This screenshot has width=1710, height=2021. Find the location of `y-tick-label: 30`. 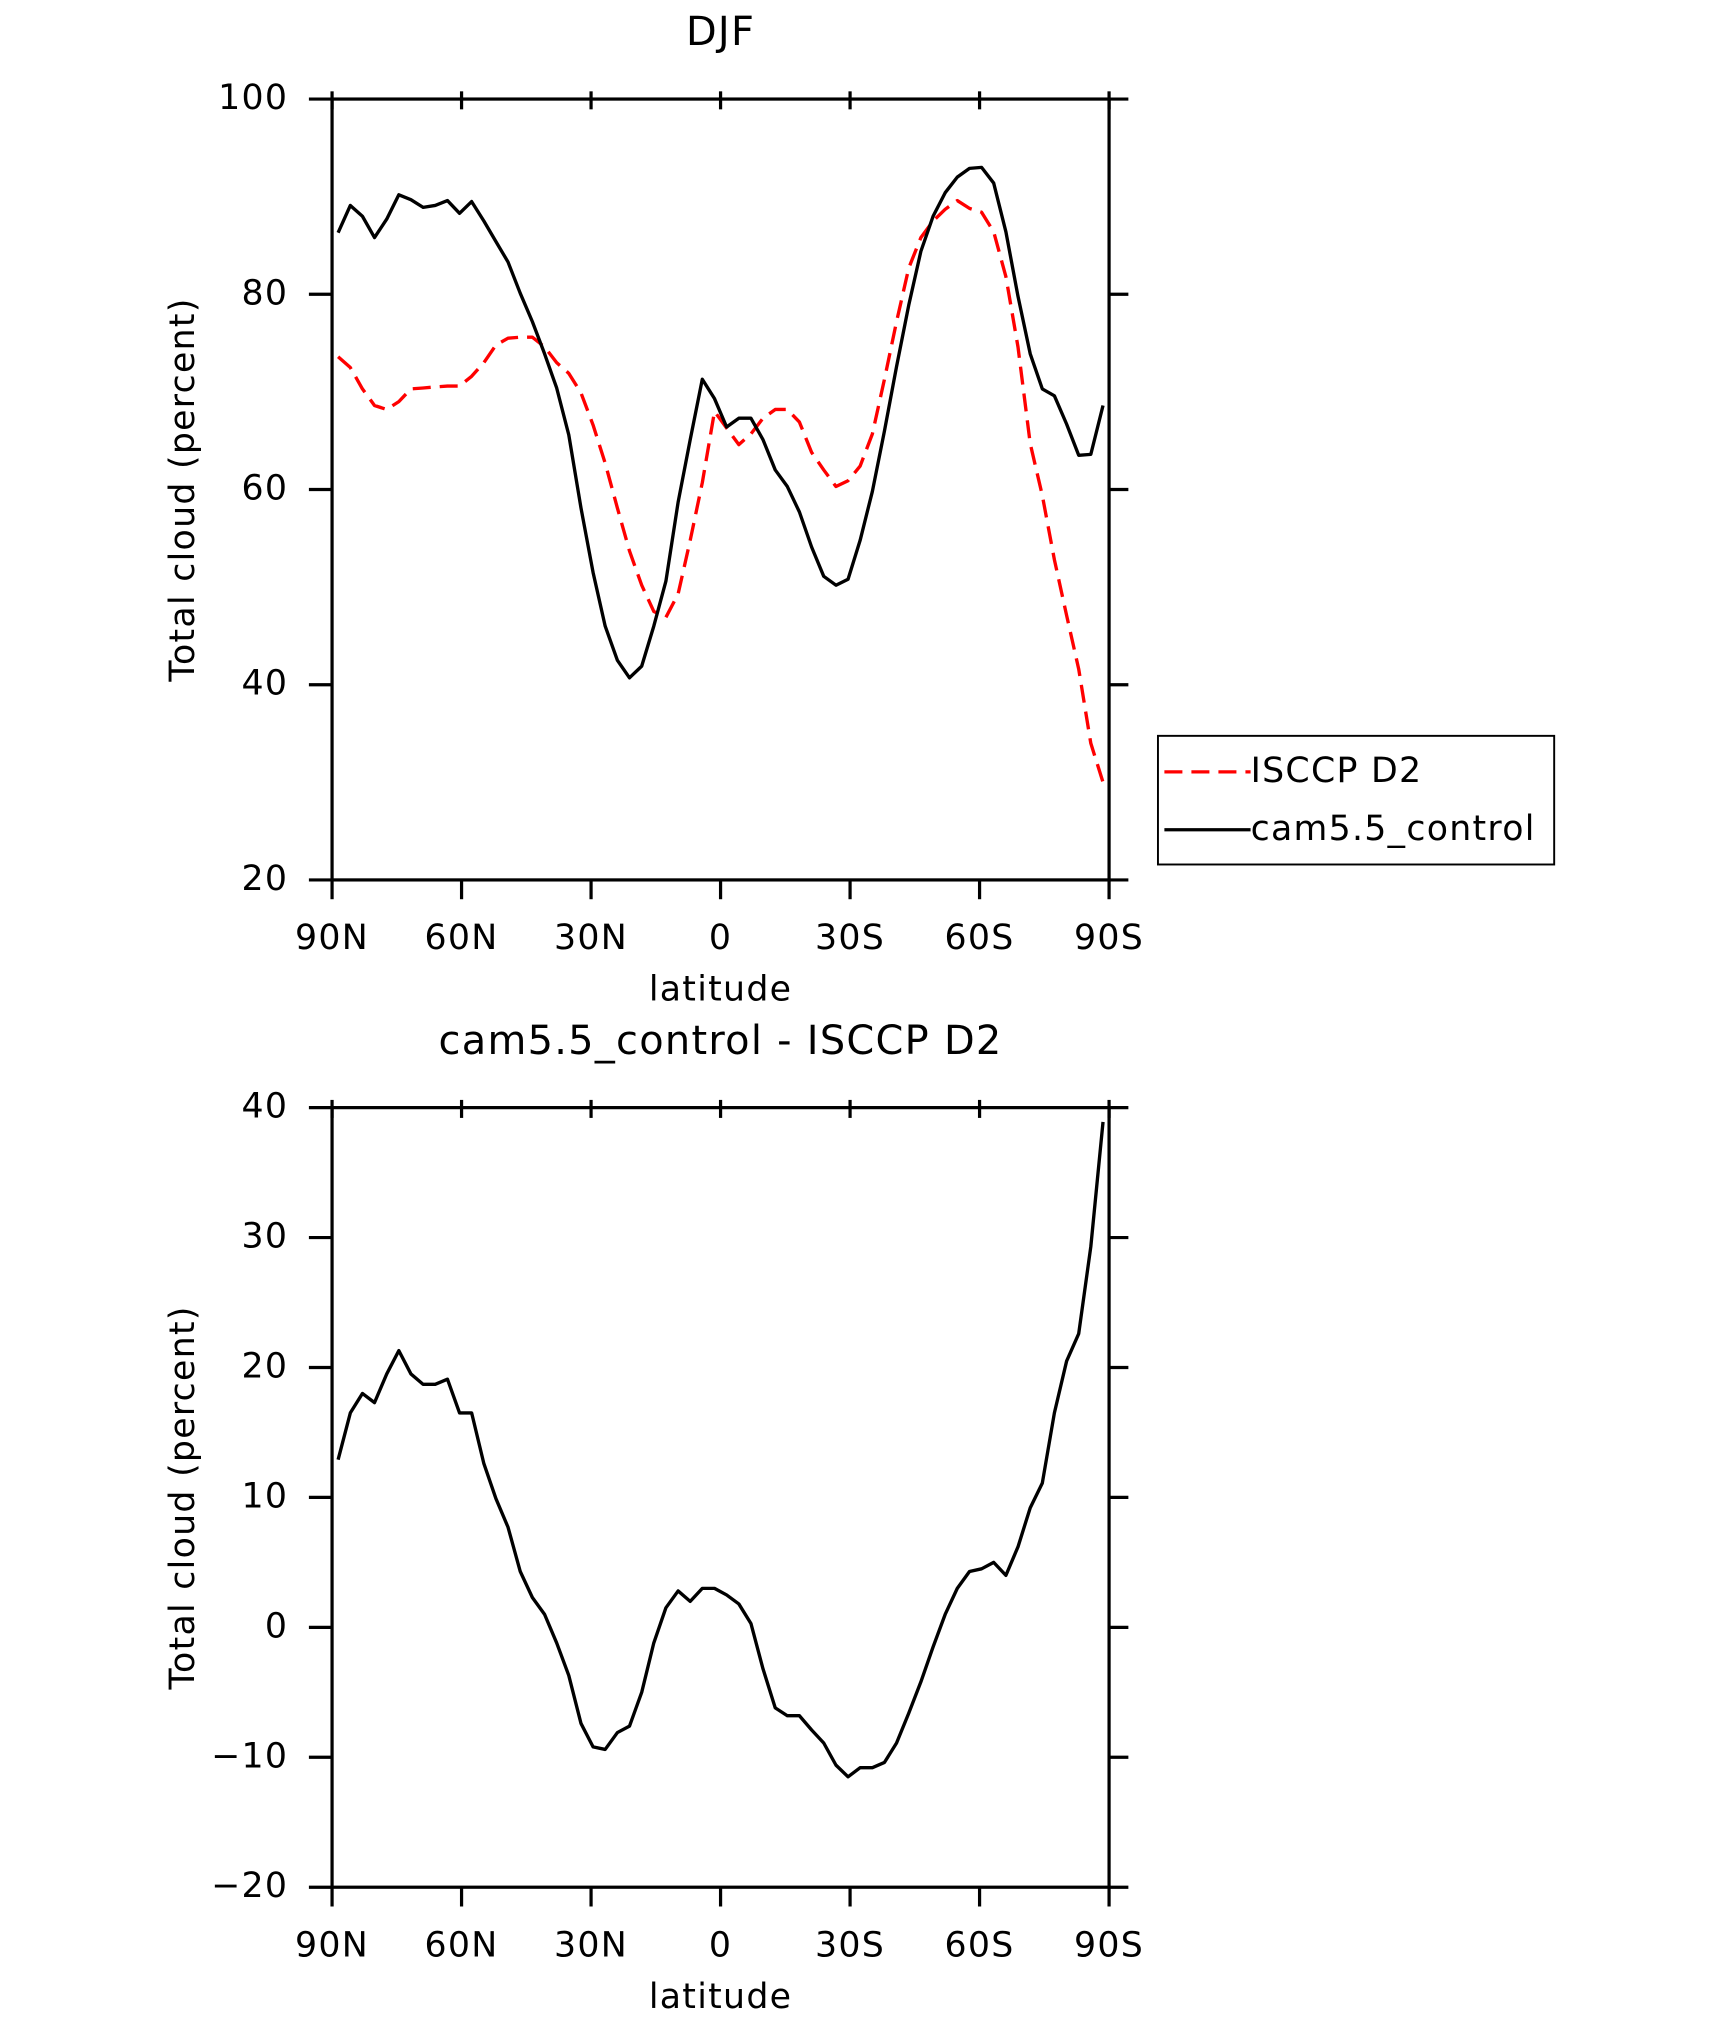

y-tick-label: 30 is located at coordinates (265, 1237).